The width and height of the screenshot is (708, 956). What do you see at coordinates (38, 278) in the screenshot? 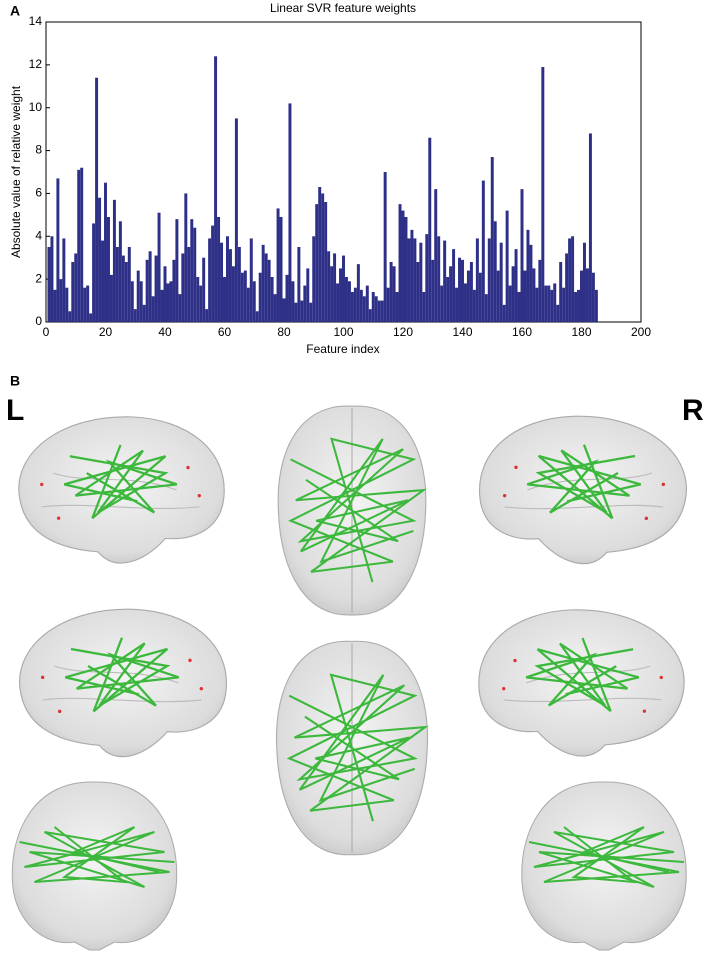
I see `y-tick-label: 2` at bounding box center [38, 278].